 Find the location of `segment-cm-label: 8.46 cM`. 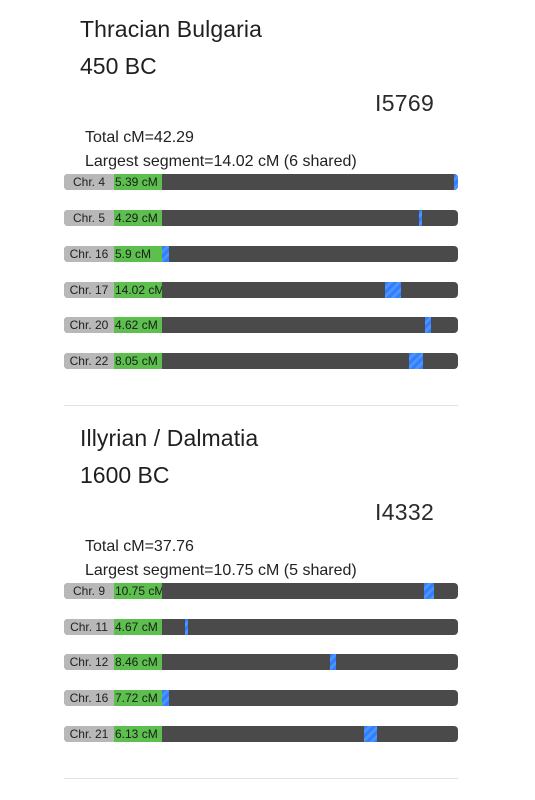

segment-cm-label: 8.46 cM is located at coordinates (138, 662).